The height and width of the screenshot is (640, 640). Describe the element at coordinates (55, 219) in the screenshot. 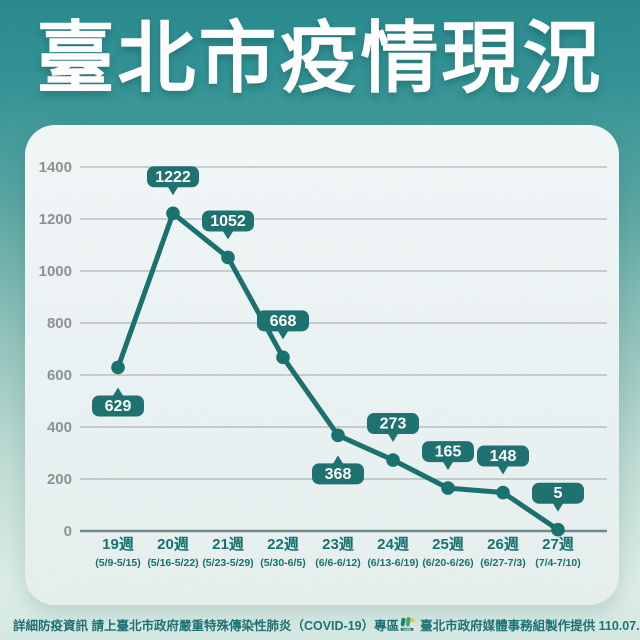

I see `svg-text: 1200` at that location.